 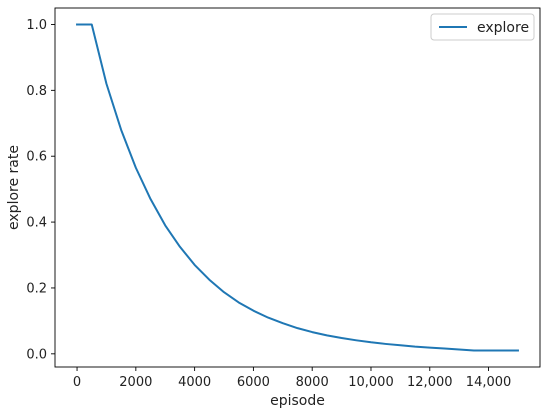 I want to click on y-tick-label: 0.0, so click(x=36, y=354).